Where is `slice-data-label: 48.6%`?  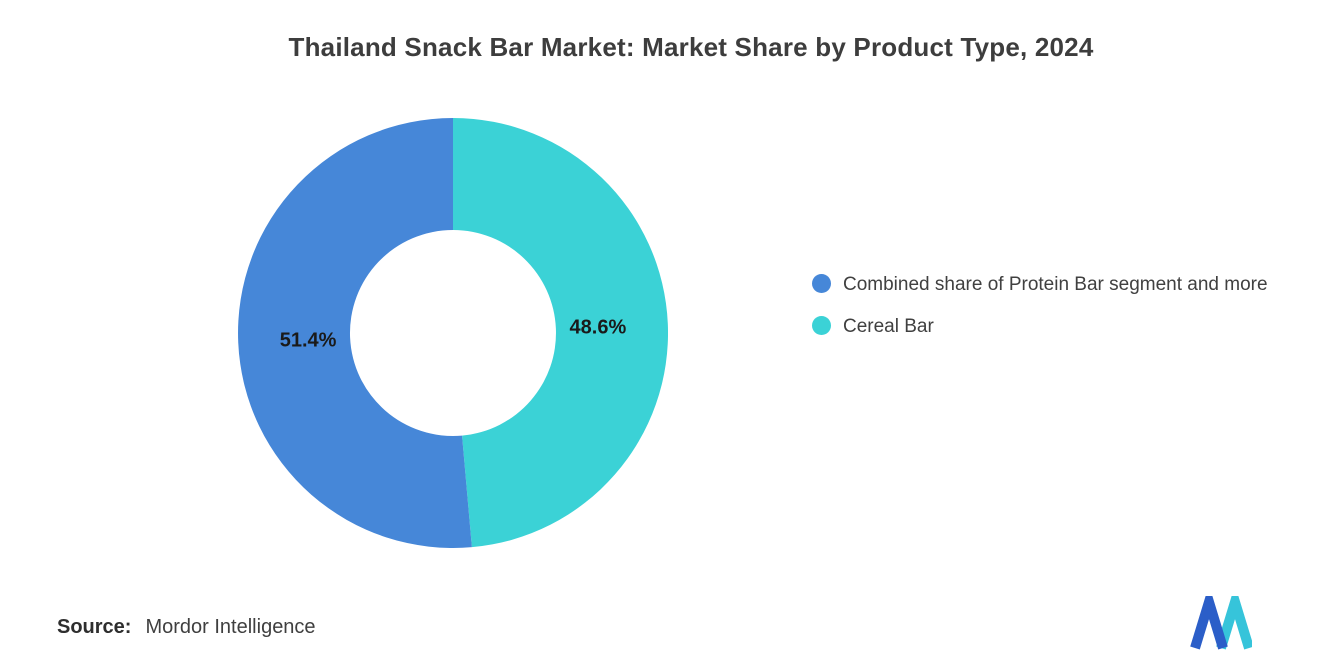 slice-data-label: 48.6% is located at coordinates (598, 328).